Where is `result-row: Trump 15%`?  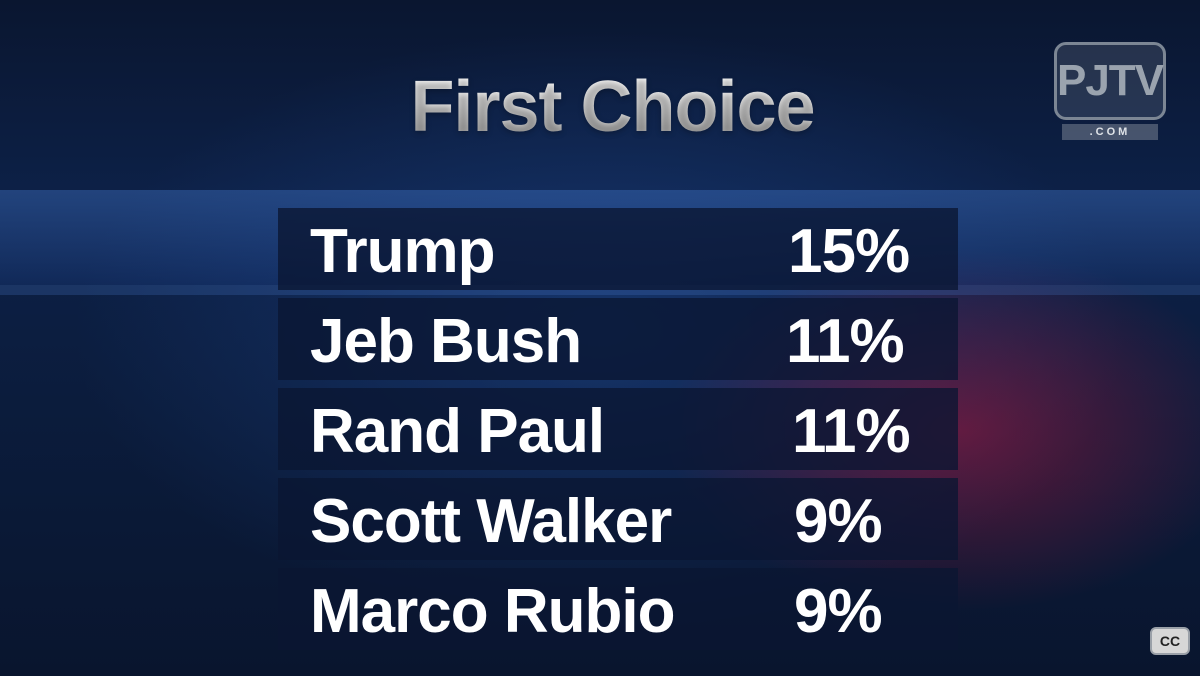
result-row: Trump 15% is located at coordinates (618, 249).